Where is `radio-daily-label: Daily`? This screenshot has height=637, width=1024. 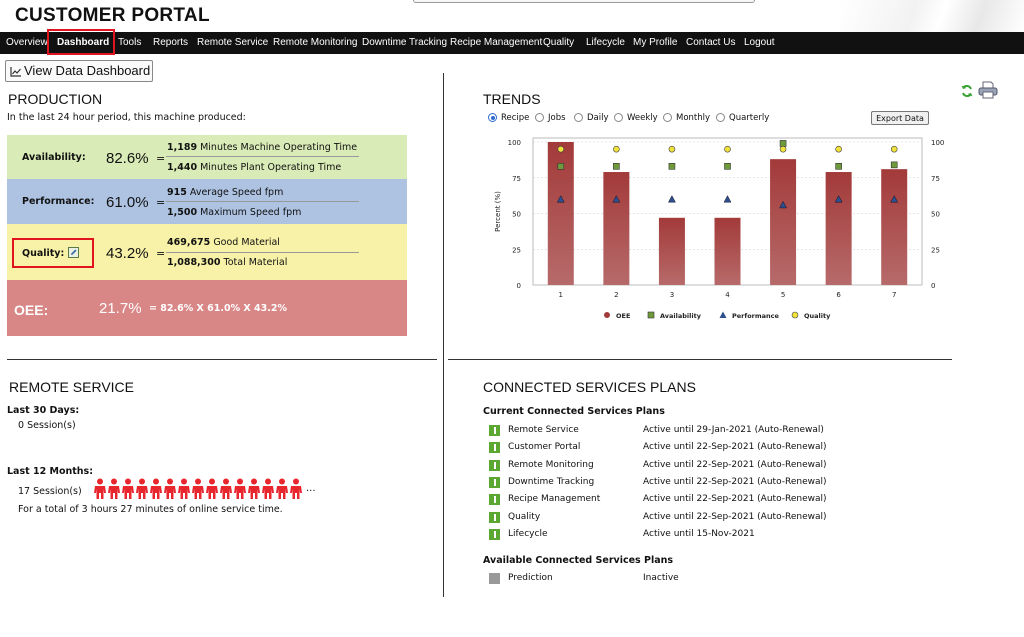
radio-daily-label: Daily is located at coordinates (598, 118).